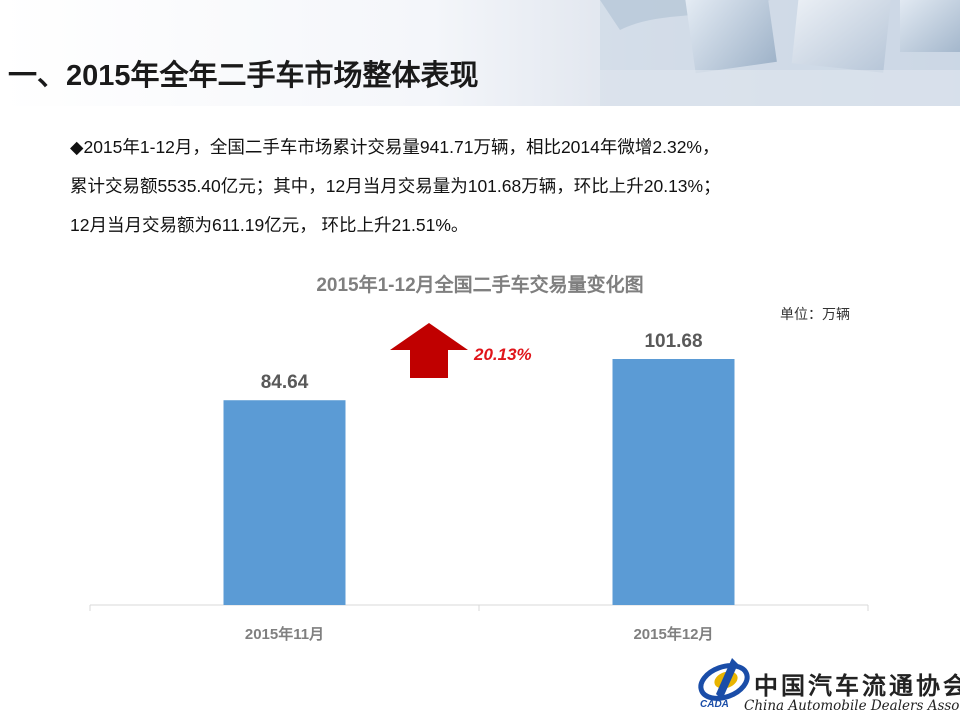  What do you see at coordinates (673, 341) in the screenshot?
I see `data-label-2: 101.68` at bounding box center [673, 341].